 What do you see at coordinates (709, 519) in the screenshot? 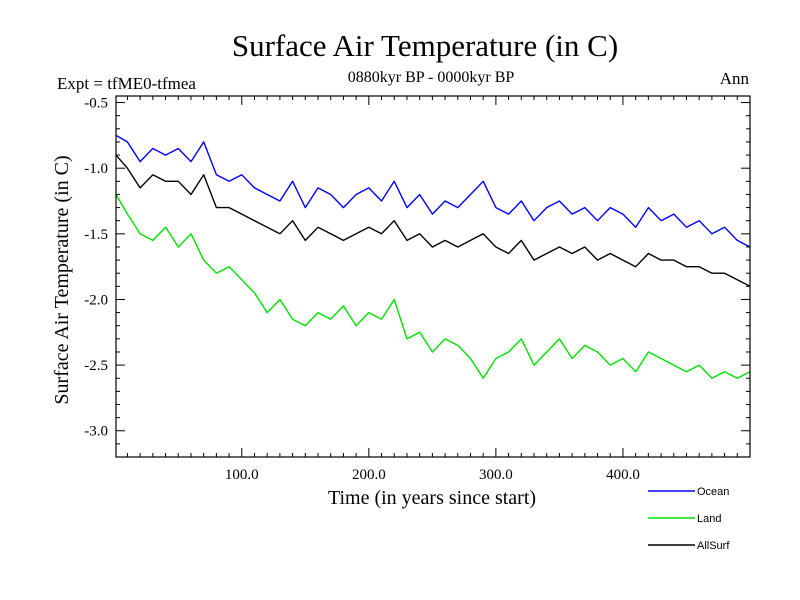
I see `legend-label-land: Land` at bounding box center [709, 519].